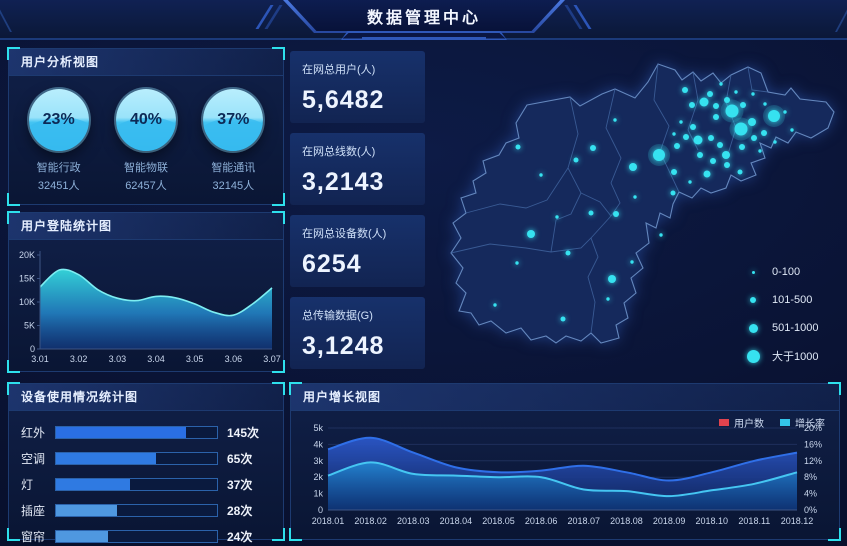 Image resolution: width=847 pixels, height=546 pixels. I want to click on bar-row: 灯 37次, so click(146, 484).